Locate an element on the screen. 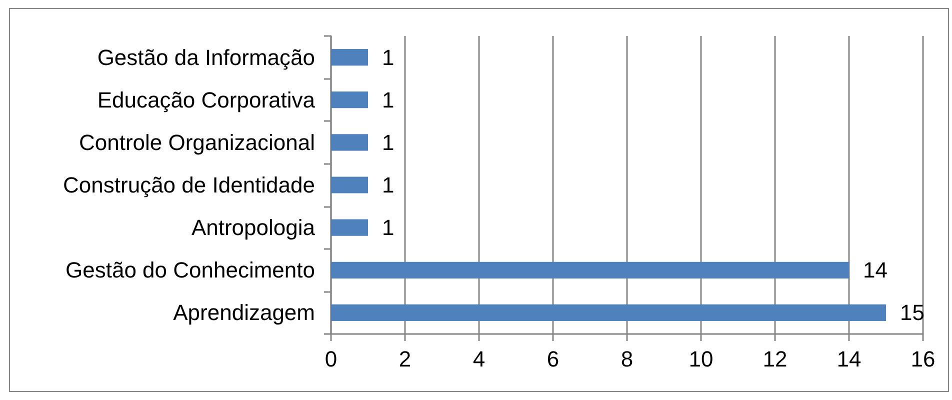 The height and width of the screenshot is (400, 952). data-label: 15 is located at coordinates (912, 313).